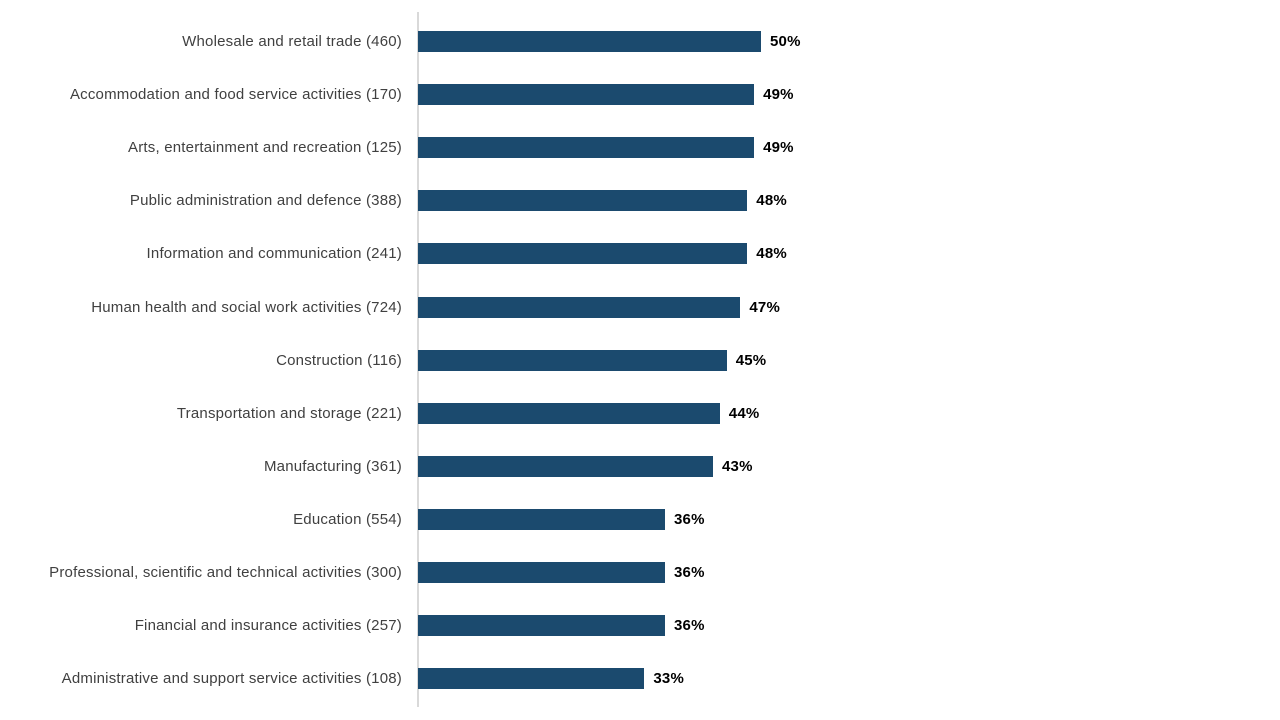 The width and height of the screenshot is (1280, 720). I want to click on bar-row: Education (554) 36%, so click(640, 519).